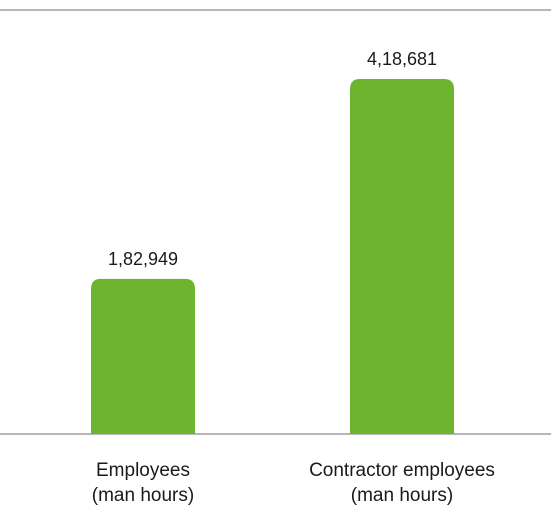 This screenshot has width=551, height=516. Describe the element at coordinates (143, 495) in the screenshot. I see `category-label-0-line-1: (man hours)` at that location.